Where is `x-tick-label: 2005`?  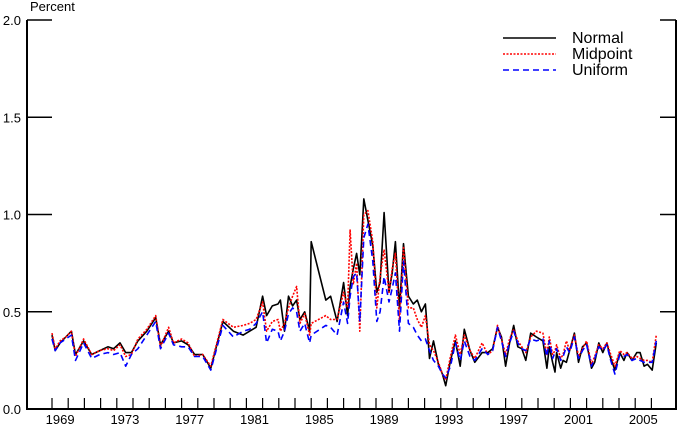
x-tick-label: 2005 is located at coordinates (643, 419).